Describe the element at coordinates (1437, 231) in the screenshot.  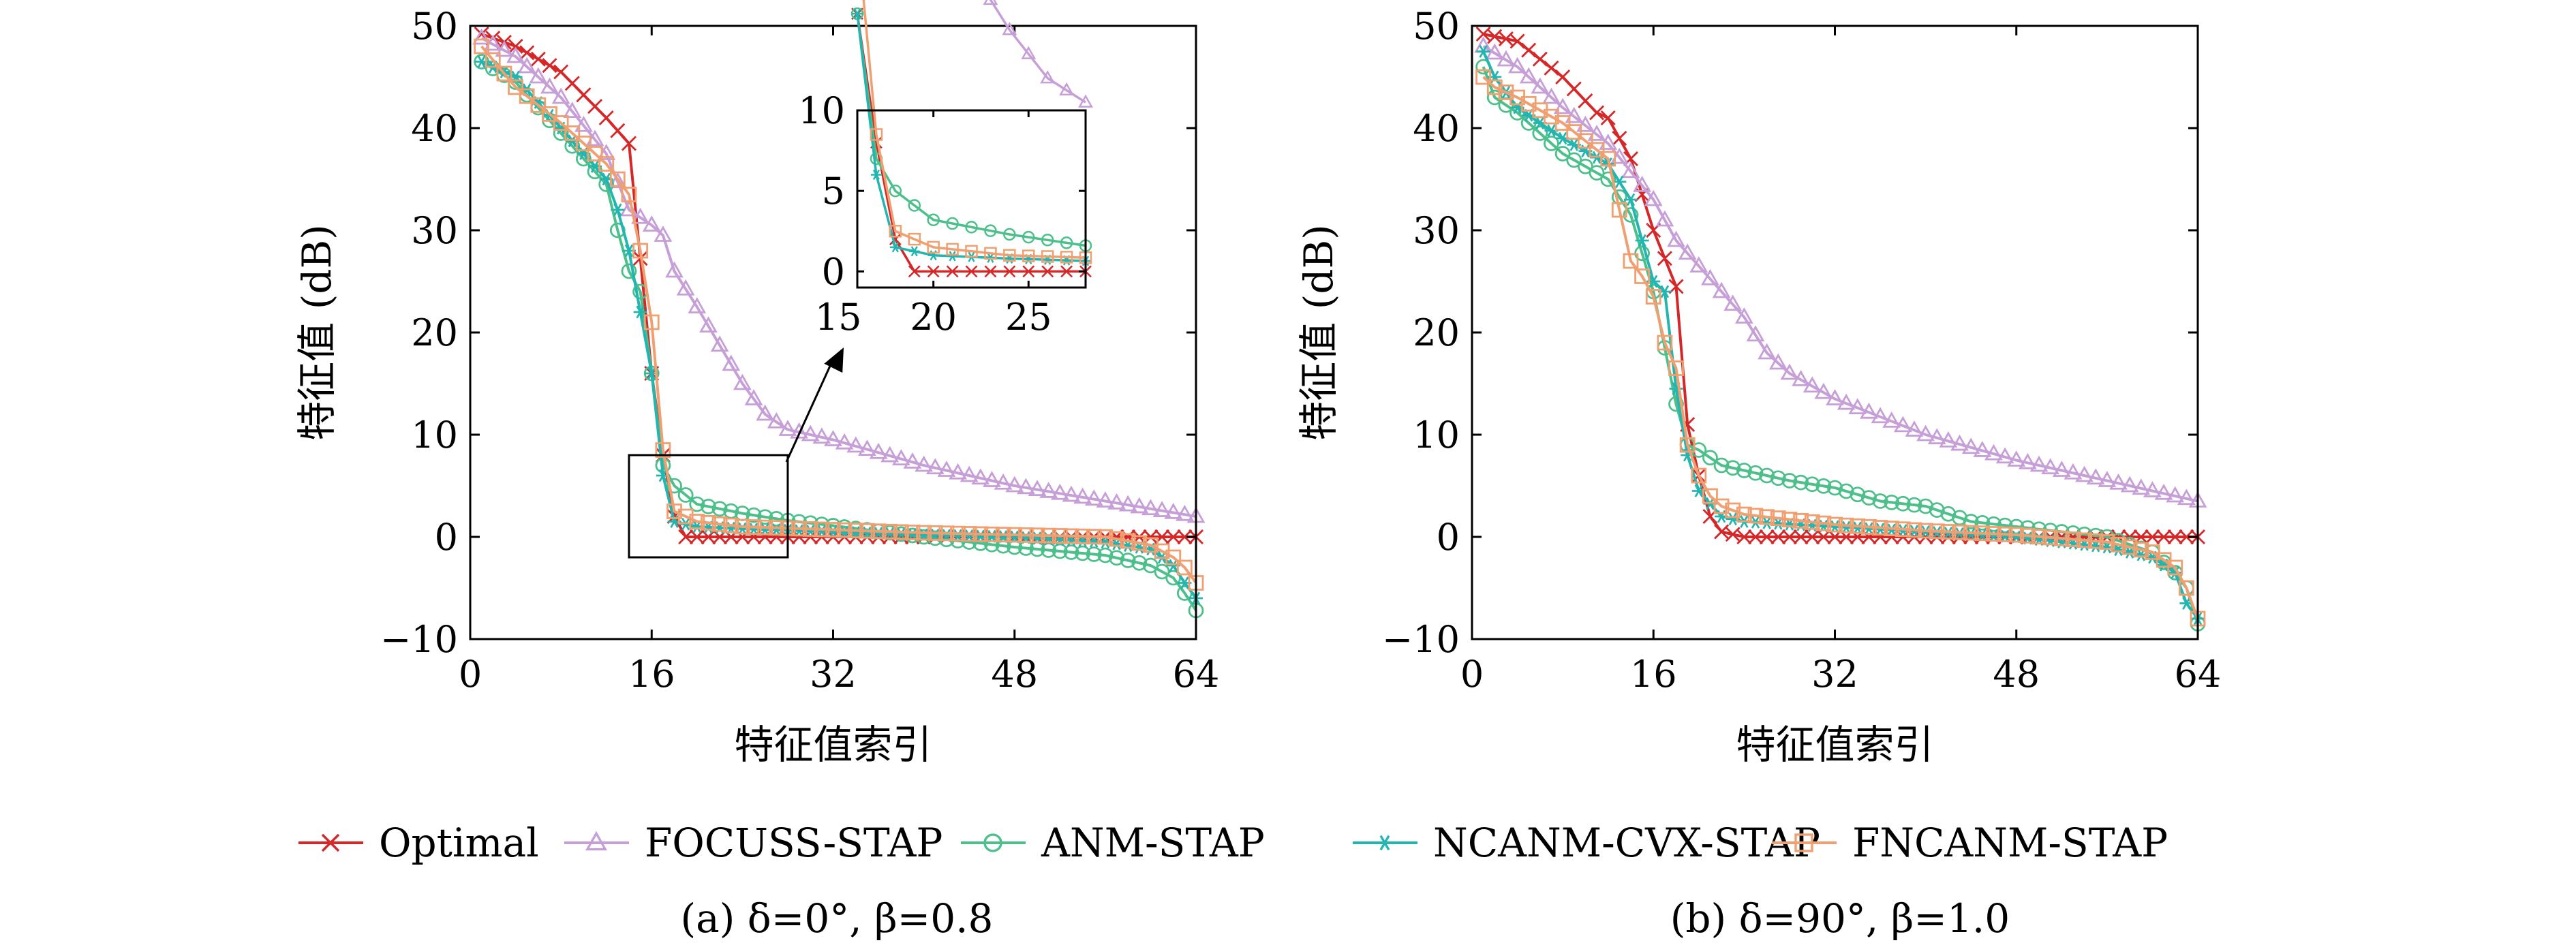
I see `panel-b-ytick-label-4: 30` at that location.